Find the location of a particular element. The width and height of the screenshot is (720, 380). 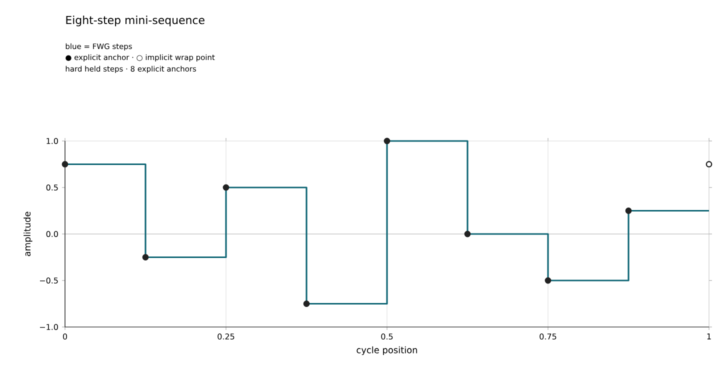

x-axis-title: cycle position is located at coordinates (387, 351).